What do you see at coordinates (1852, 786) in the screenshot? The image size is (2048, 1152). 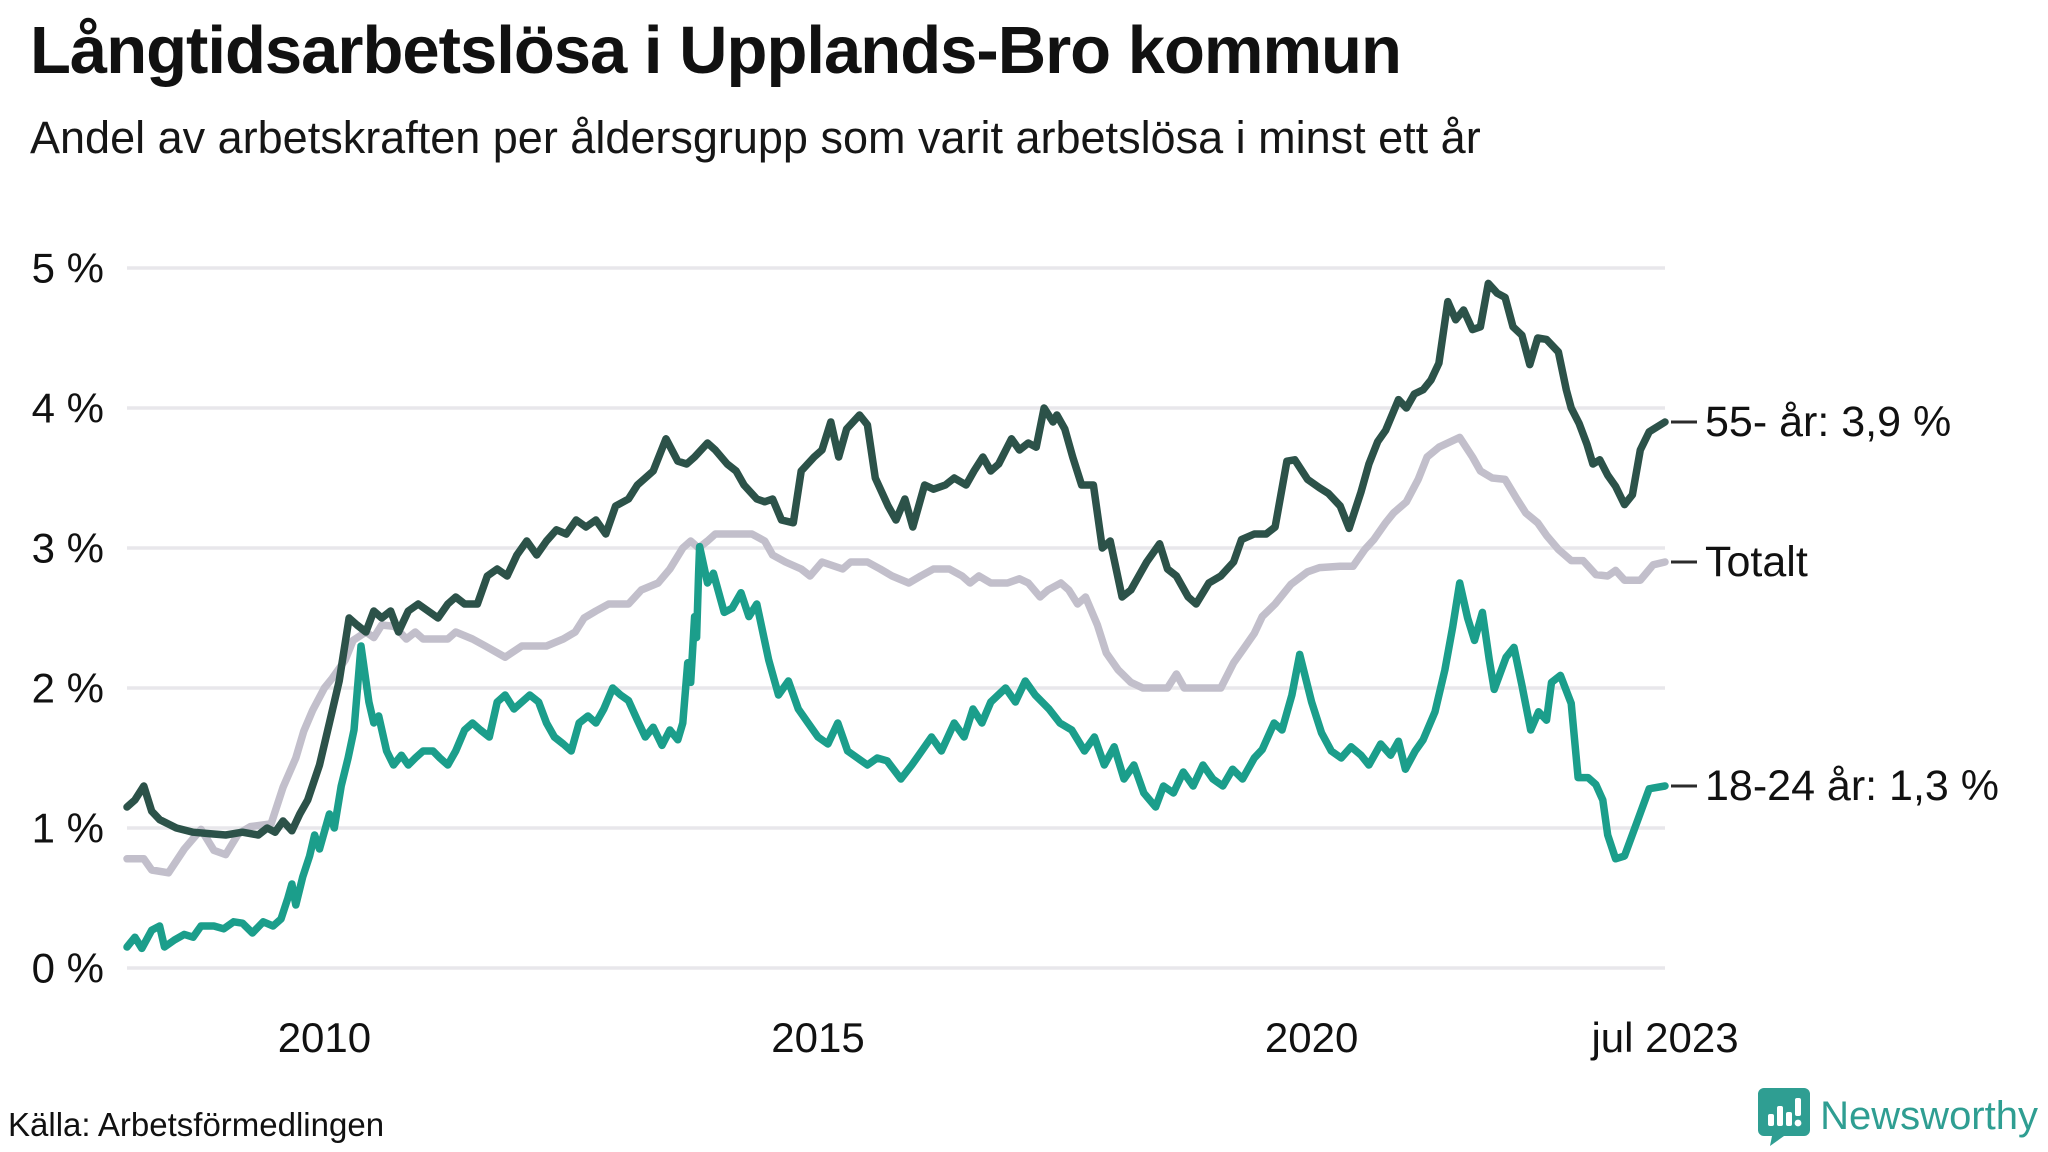 I see `series-end-label: 18-24 år: 1,3 %` at bounding box center [1852, 786].